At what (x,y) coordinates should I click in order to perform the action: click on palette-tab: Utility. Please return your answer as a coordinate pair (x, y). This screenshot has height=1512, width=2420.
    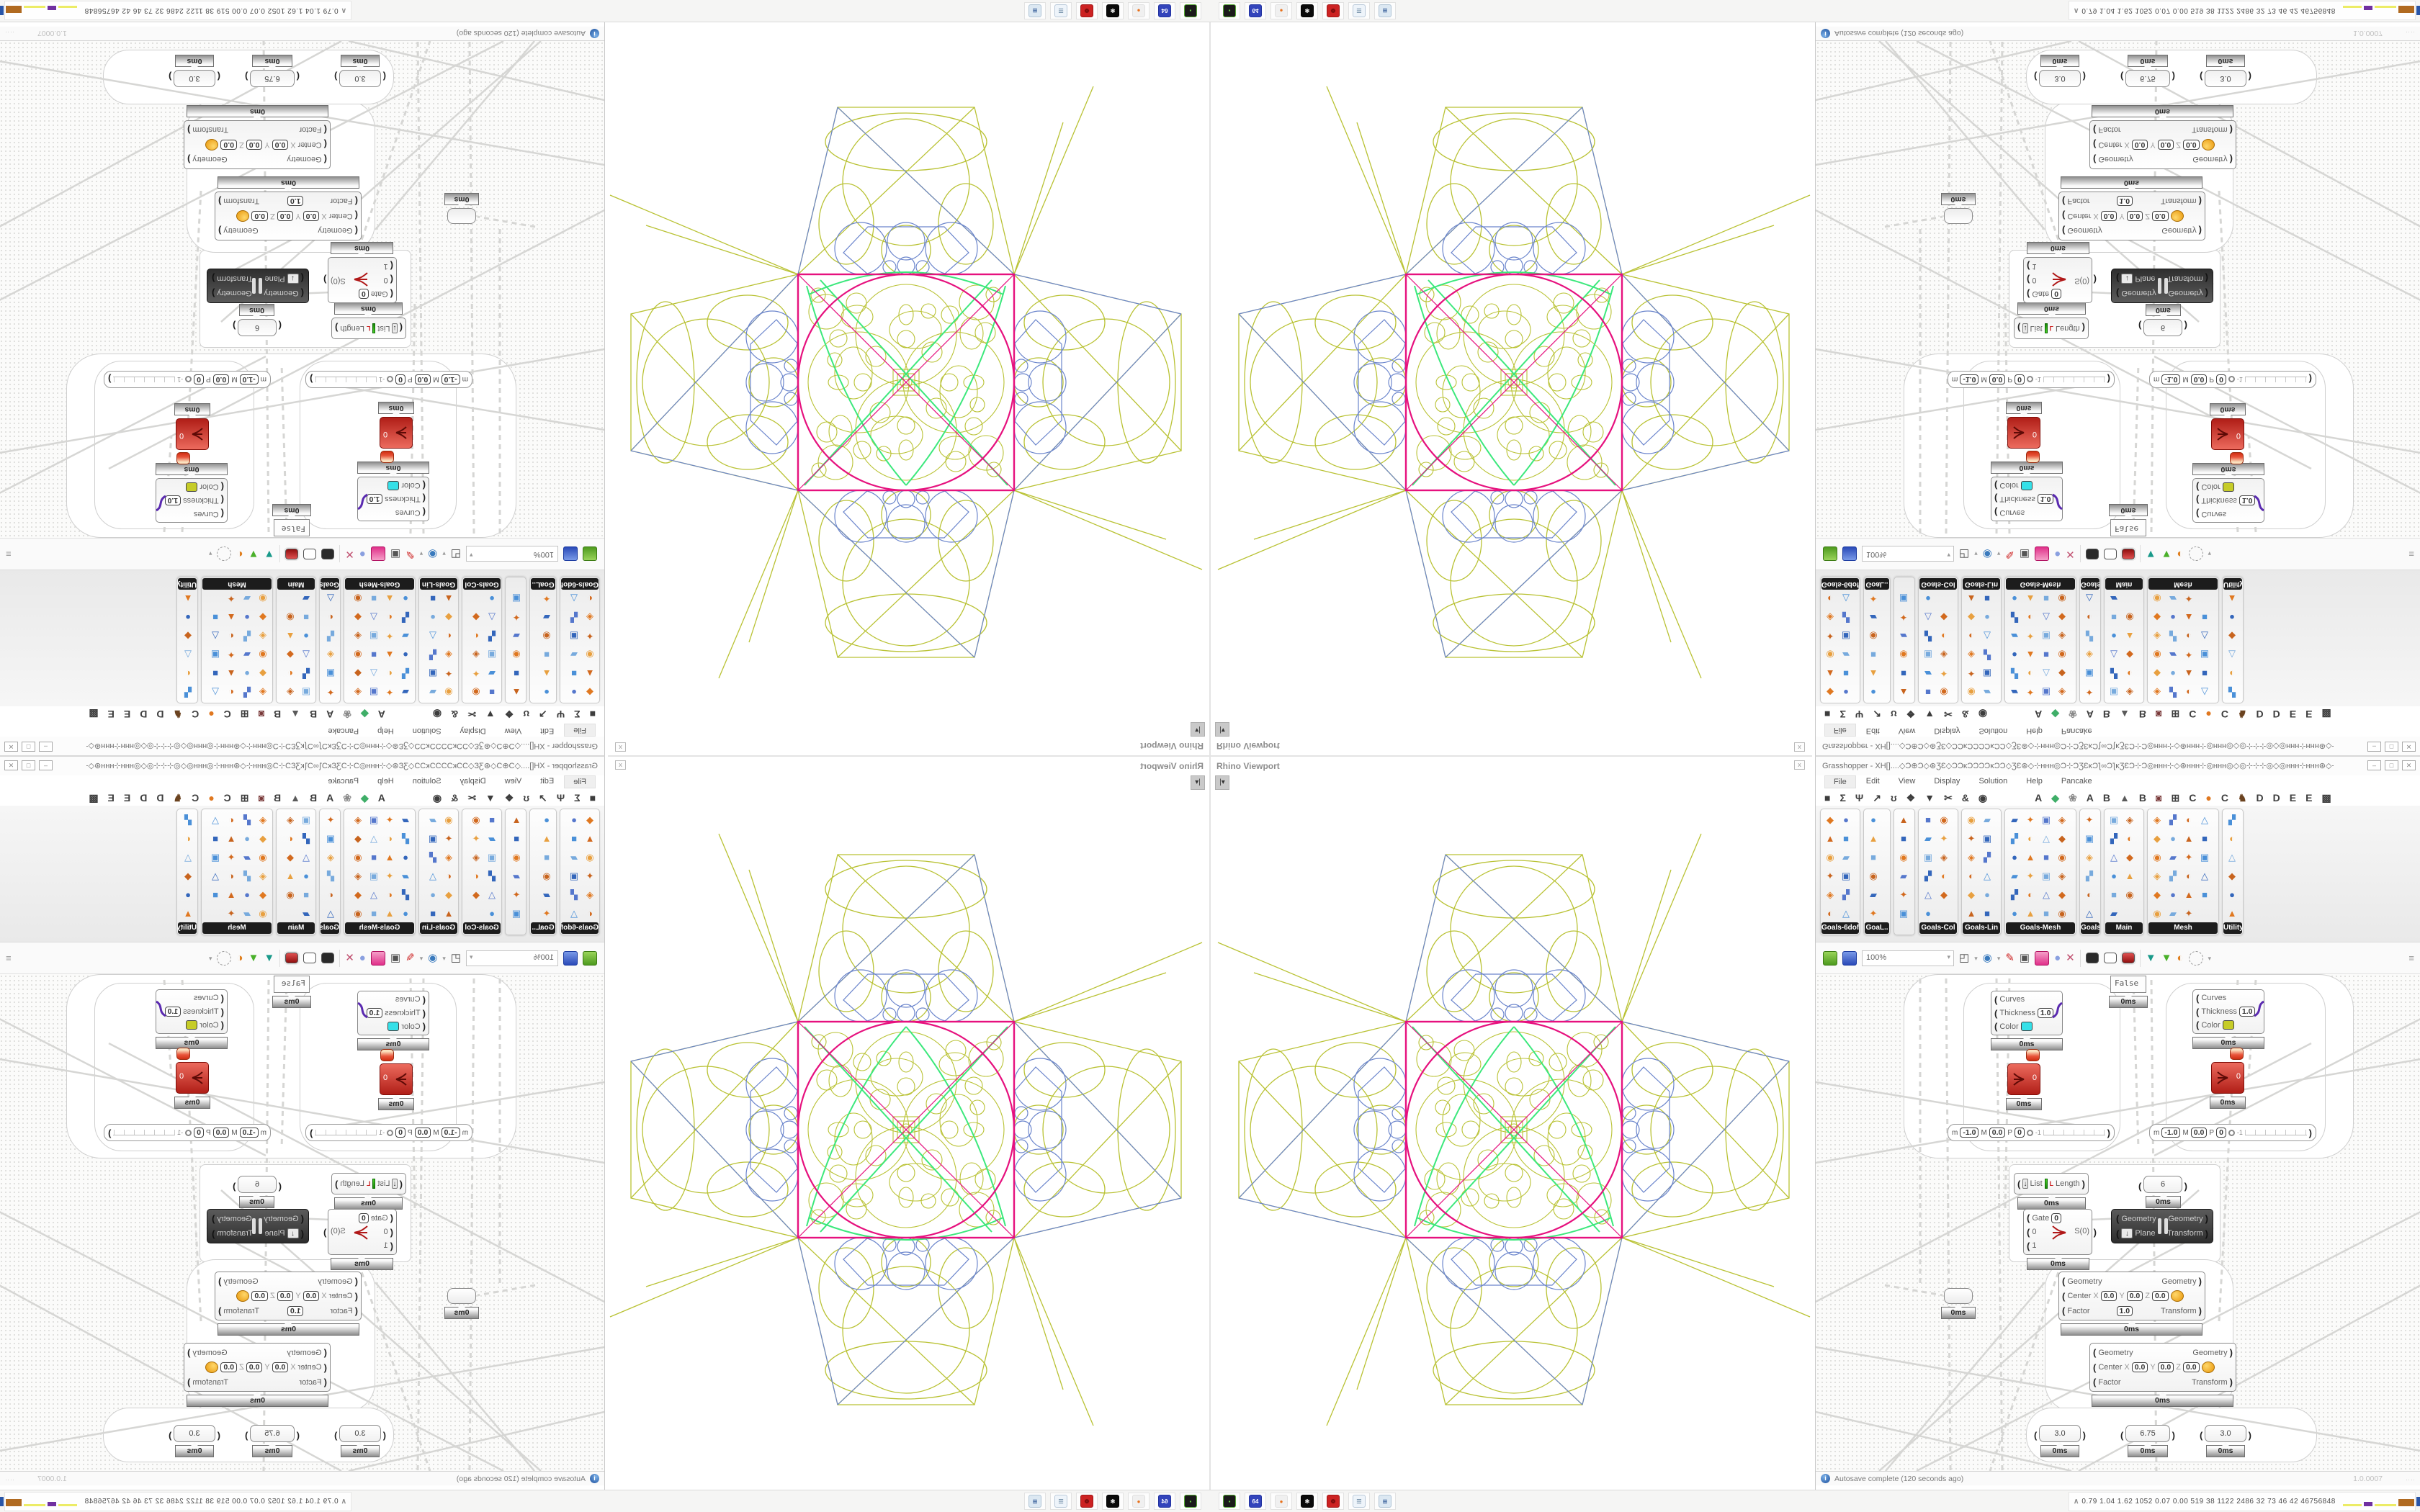
    Looking at the image, I should click on (2232, 928).